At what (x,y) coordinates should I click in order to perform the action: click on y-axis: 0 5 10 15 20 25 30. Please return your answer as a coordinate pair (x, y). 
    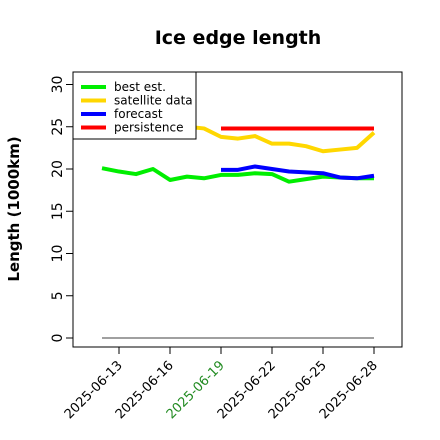
    Looking at the image, I should click on (61, 209).